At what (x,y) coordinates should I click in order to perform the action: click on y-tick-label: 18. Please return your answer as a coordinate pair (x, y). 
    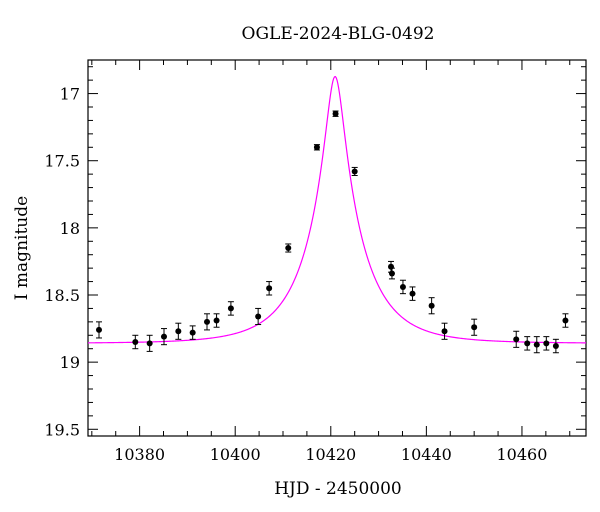
    Looking at the image, I should click on (70, 228).